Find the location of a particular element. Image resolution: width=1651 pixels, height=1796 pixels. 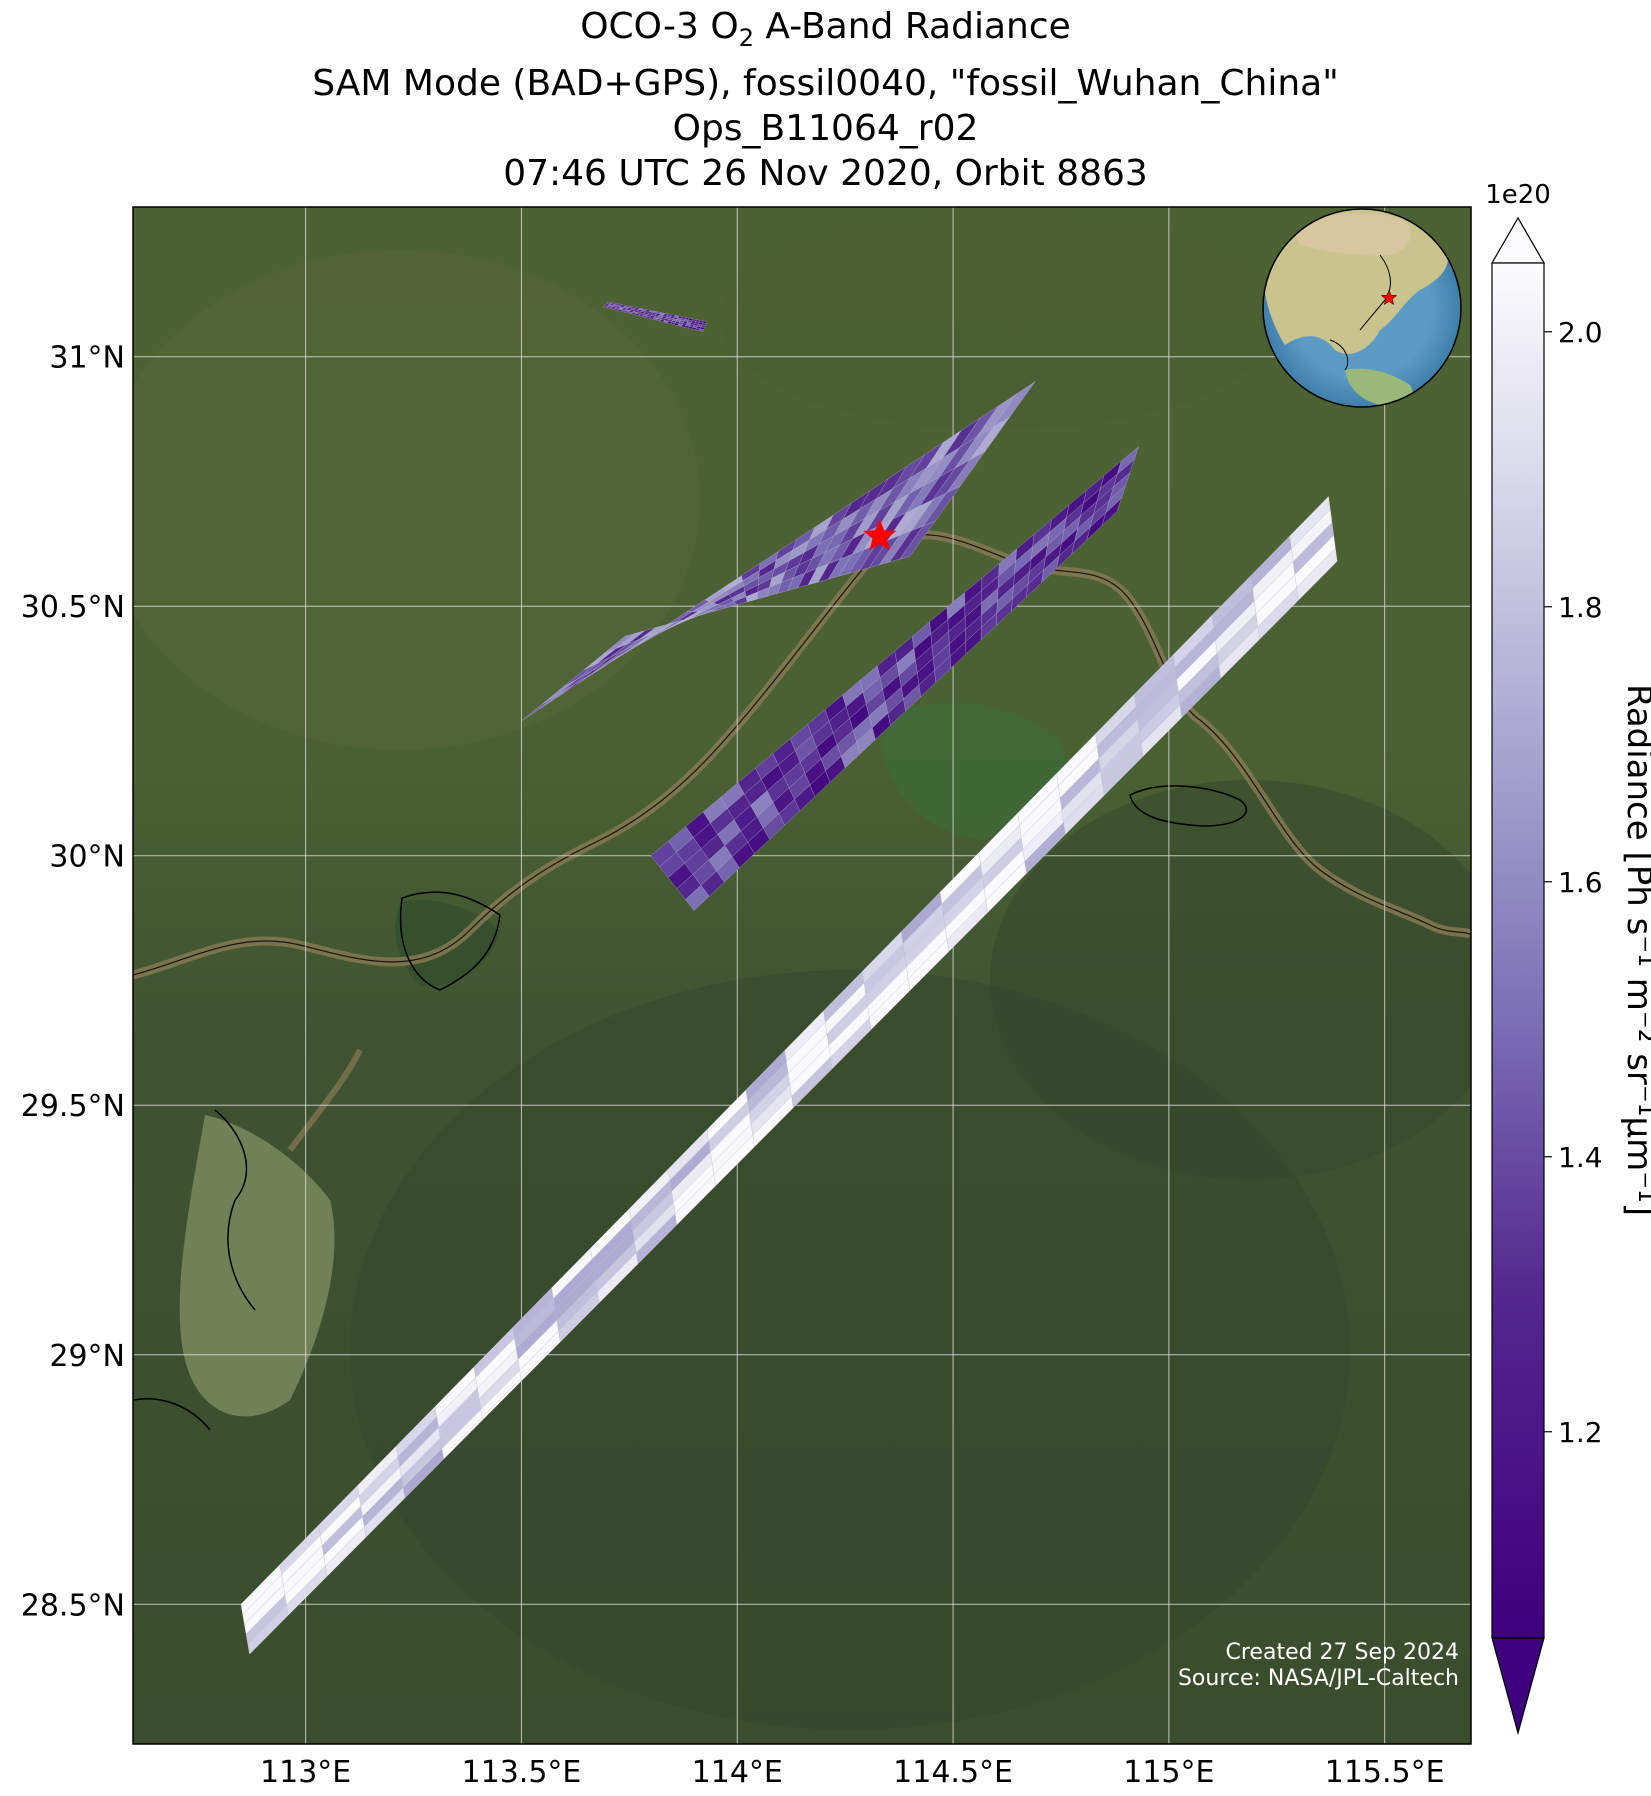

lat-tick-label: 29°N is located at coordinates (87, 1356).